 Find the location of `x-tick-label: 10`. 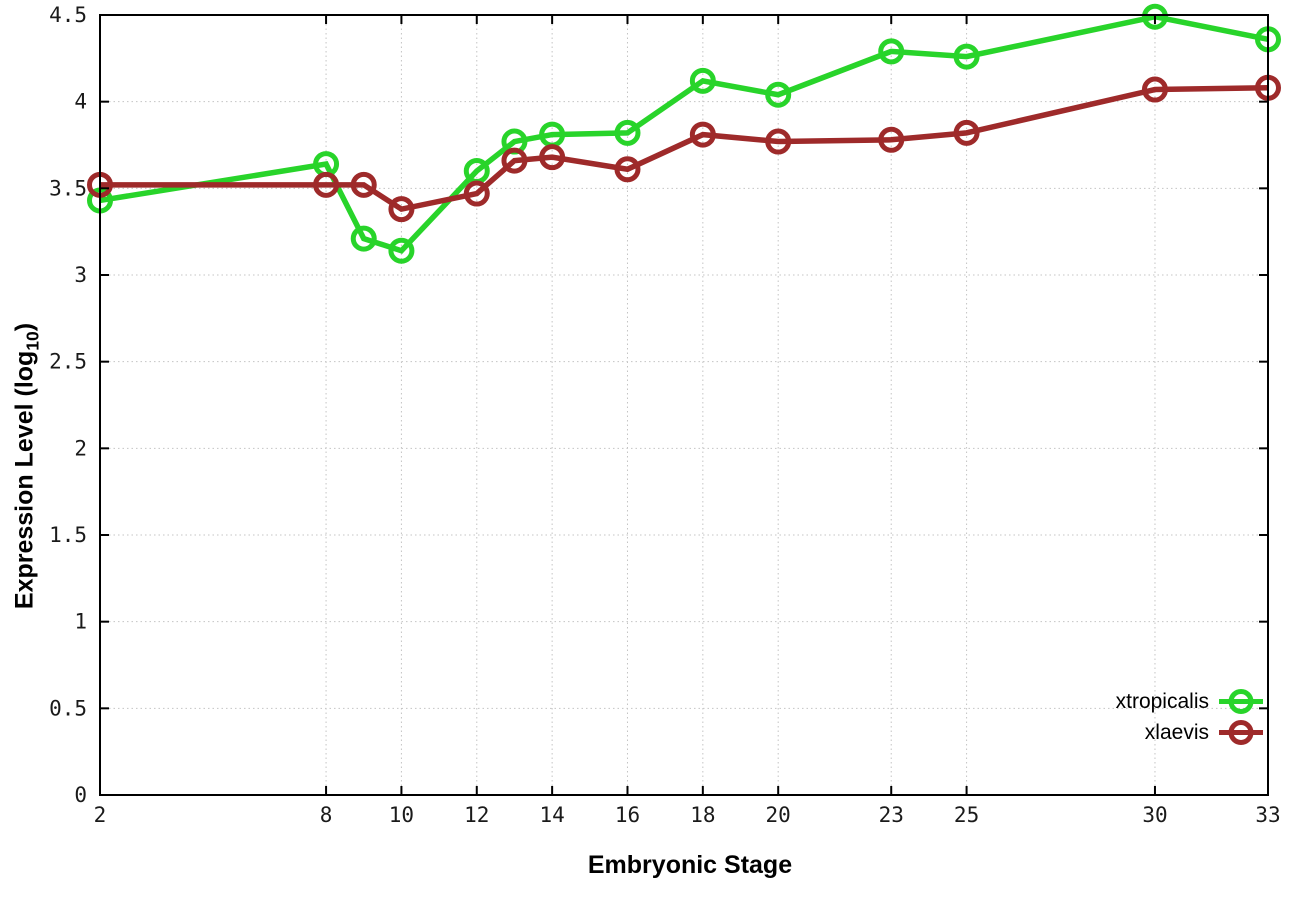

x-tick-label: 10 is located at coordinates (401, 815).